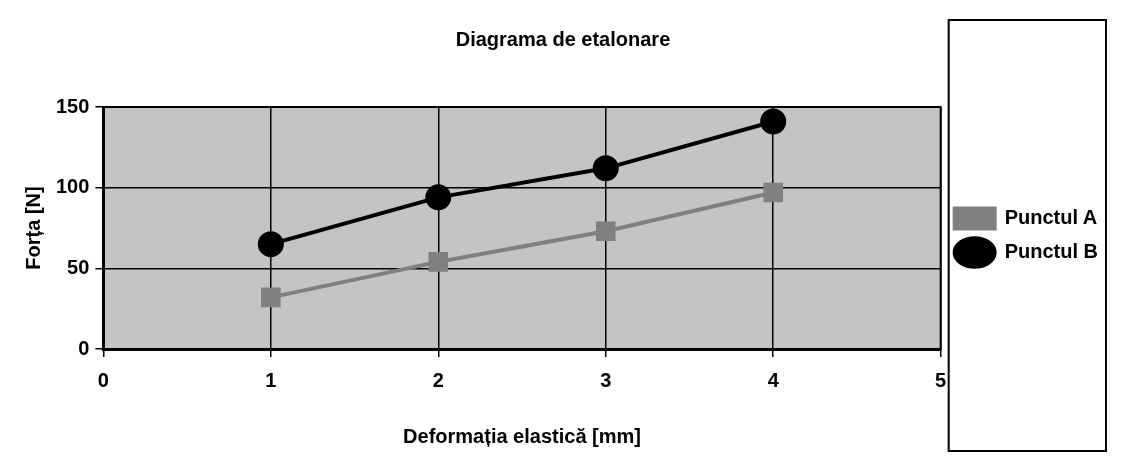 This screenshot has width=1125, height=475. What do you see at coordinates (271, 379) in the screenshot?
I see `x-tick-label: 1` at bounding box center [271, 379].